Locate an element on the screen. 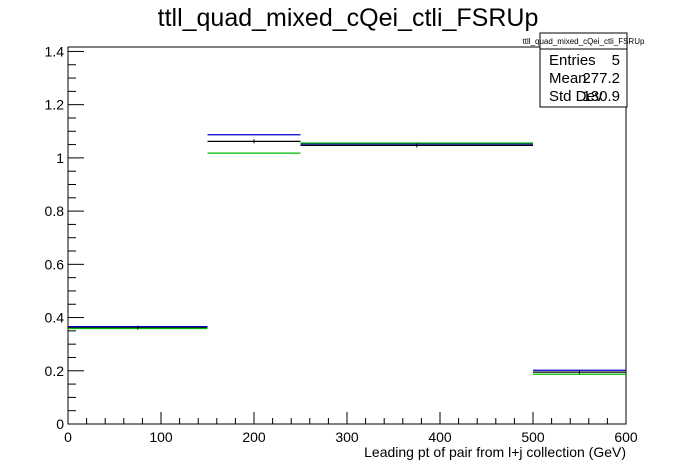 This screenshot has height=472, width=696. stats-box-title: ttll_quad_mixed_cQei_ctli_FSRUp is located at coordinates (584, 41).